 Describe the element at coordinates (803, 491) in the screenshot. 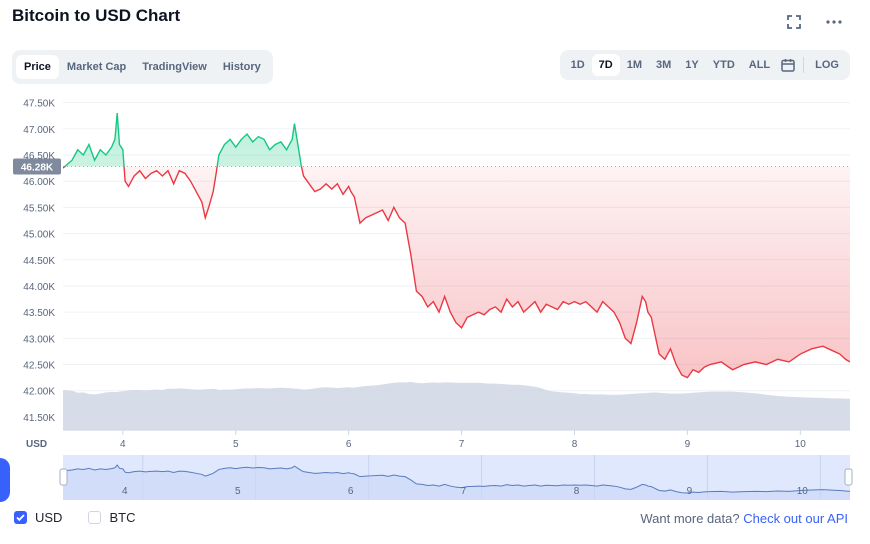

I see `navigator-tick-label: 10` at that location.